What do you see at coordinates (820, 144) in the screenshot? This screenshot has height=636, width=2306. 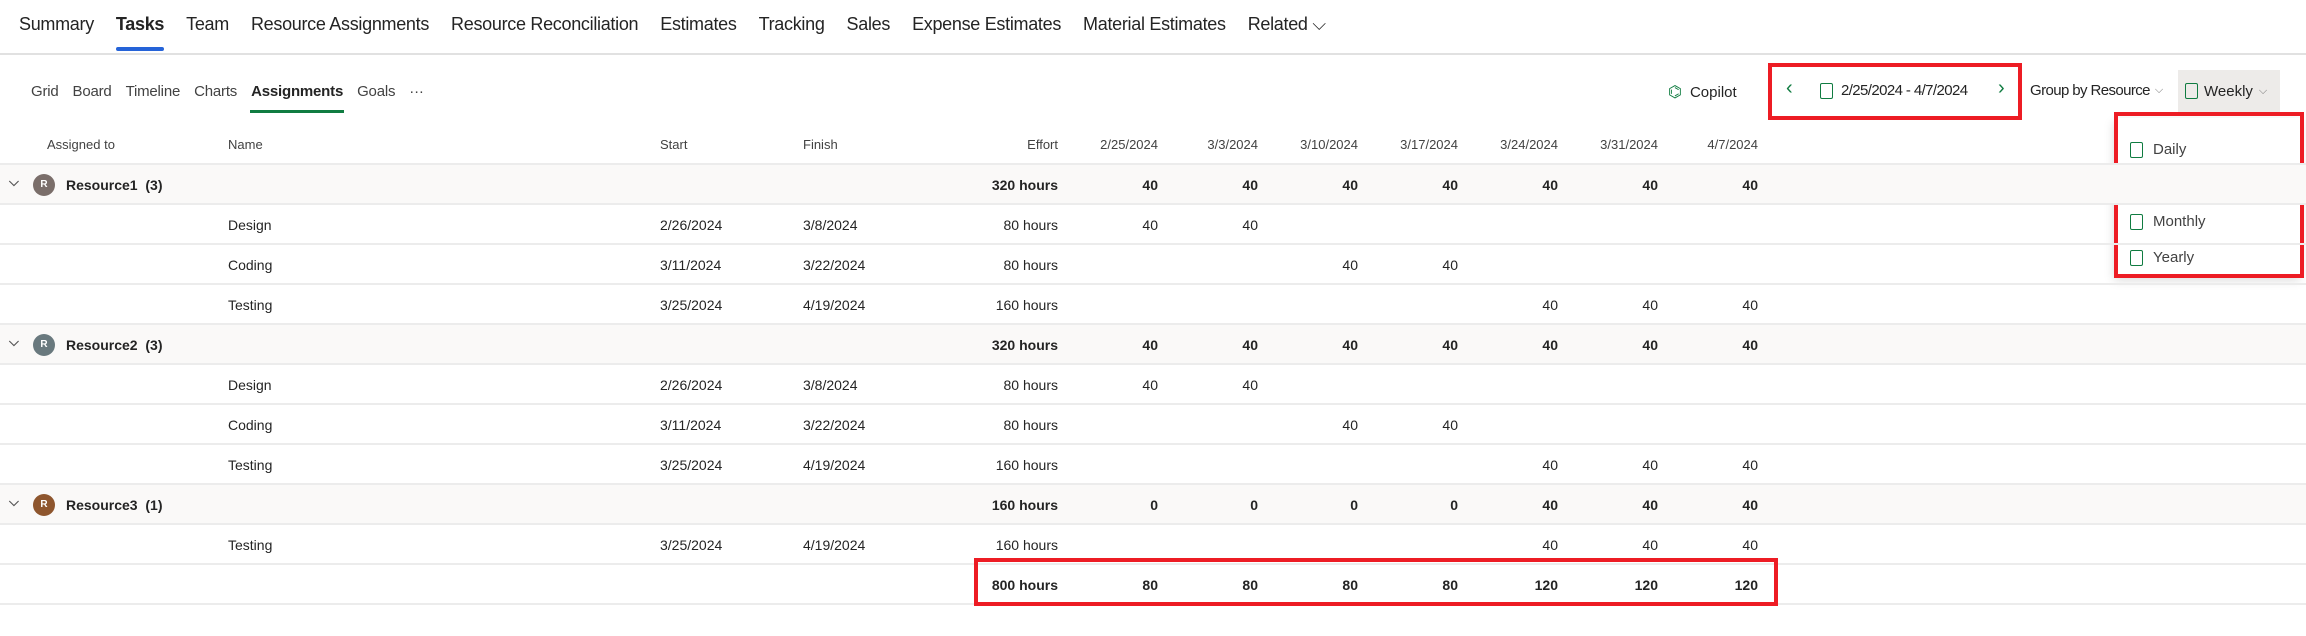 I see `header-finish: Finish` at bounding box center [820, 144].